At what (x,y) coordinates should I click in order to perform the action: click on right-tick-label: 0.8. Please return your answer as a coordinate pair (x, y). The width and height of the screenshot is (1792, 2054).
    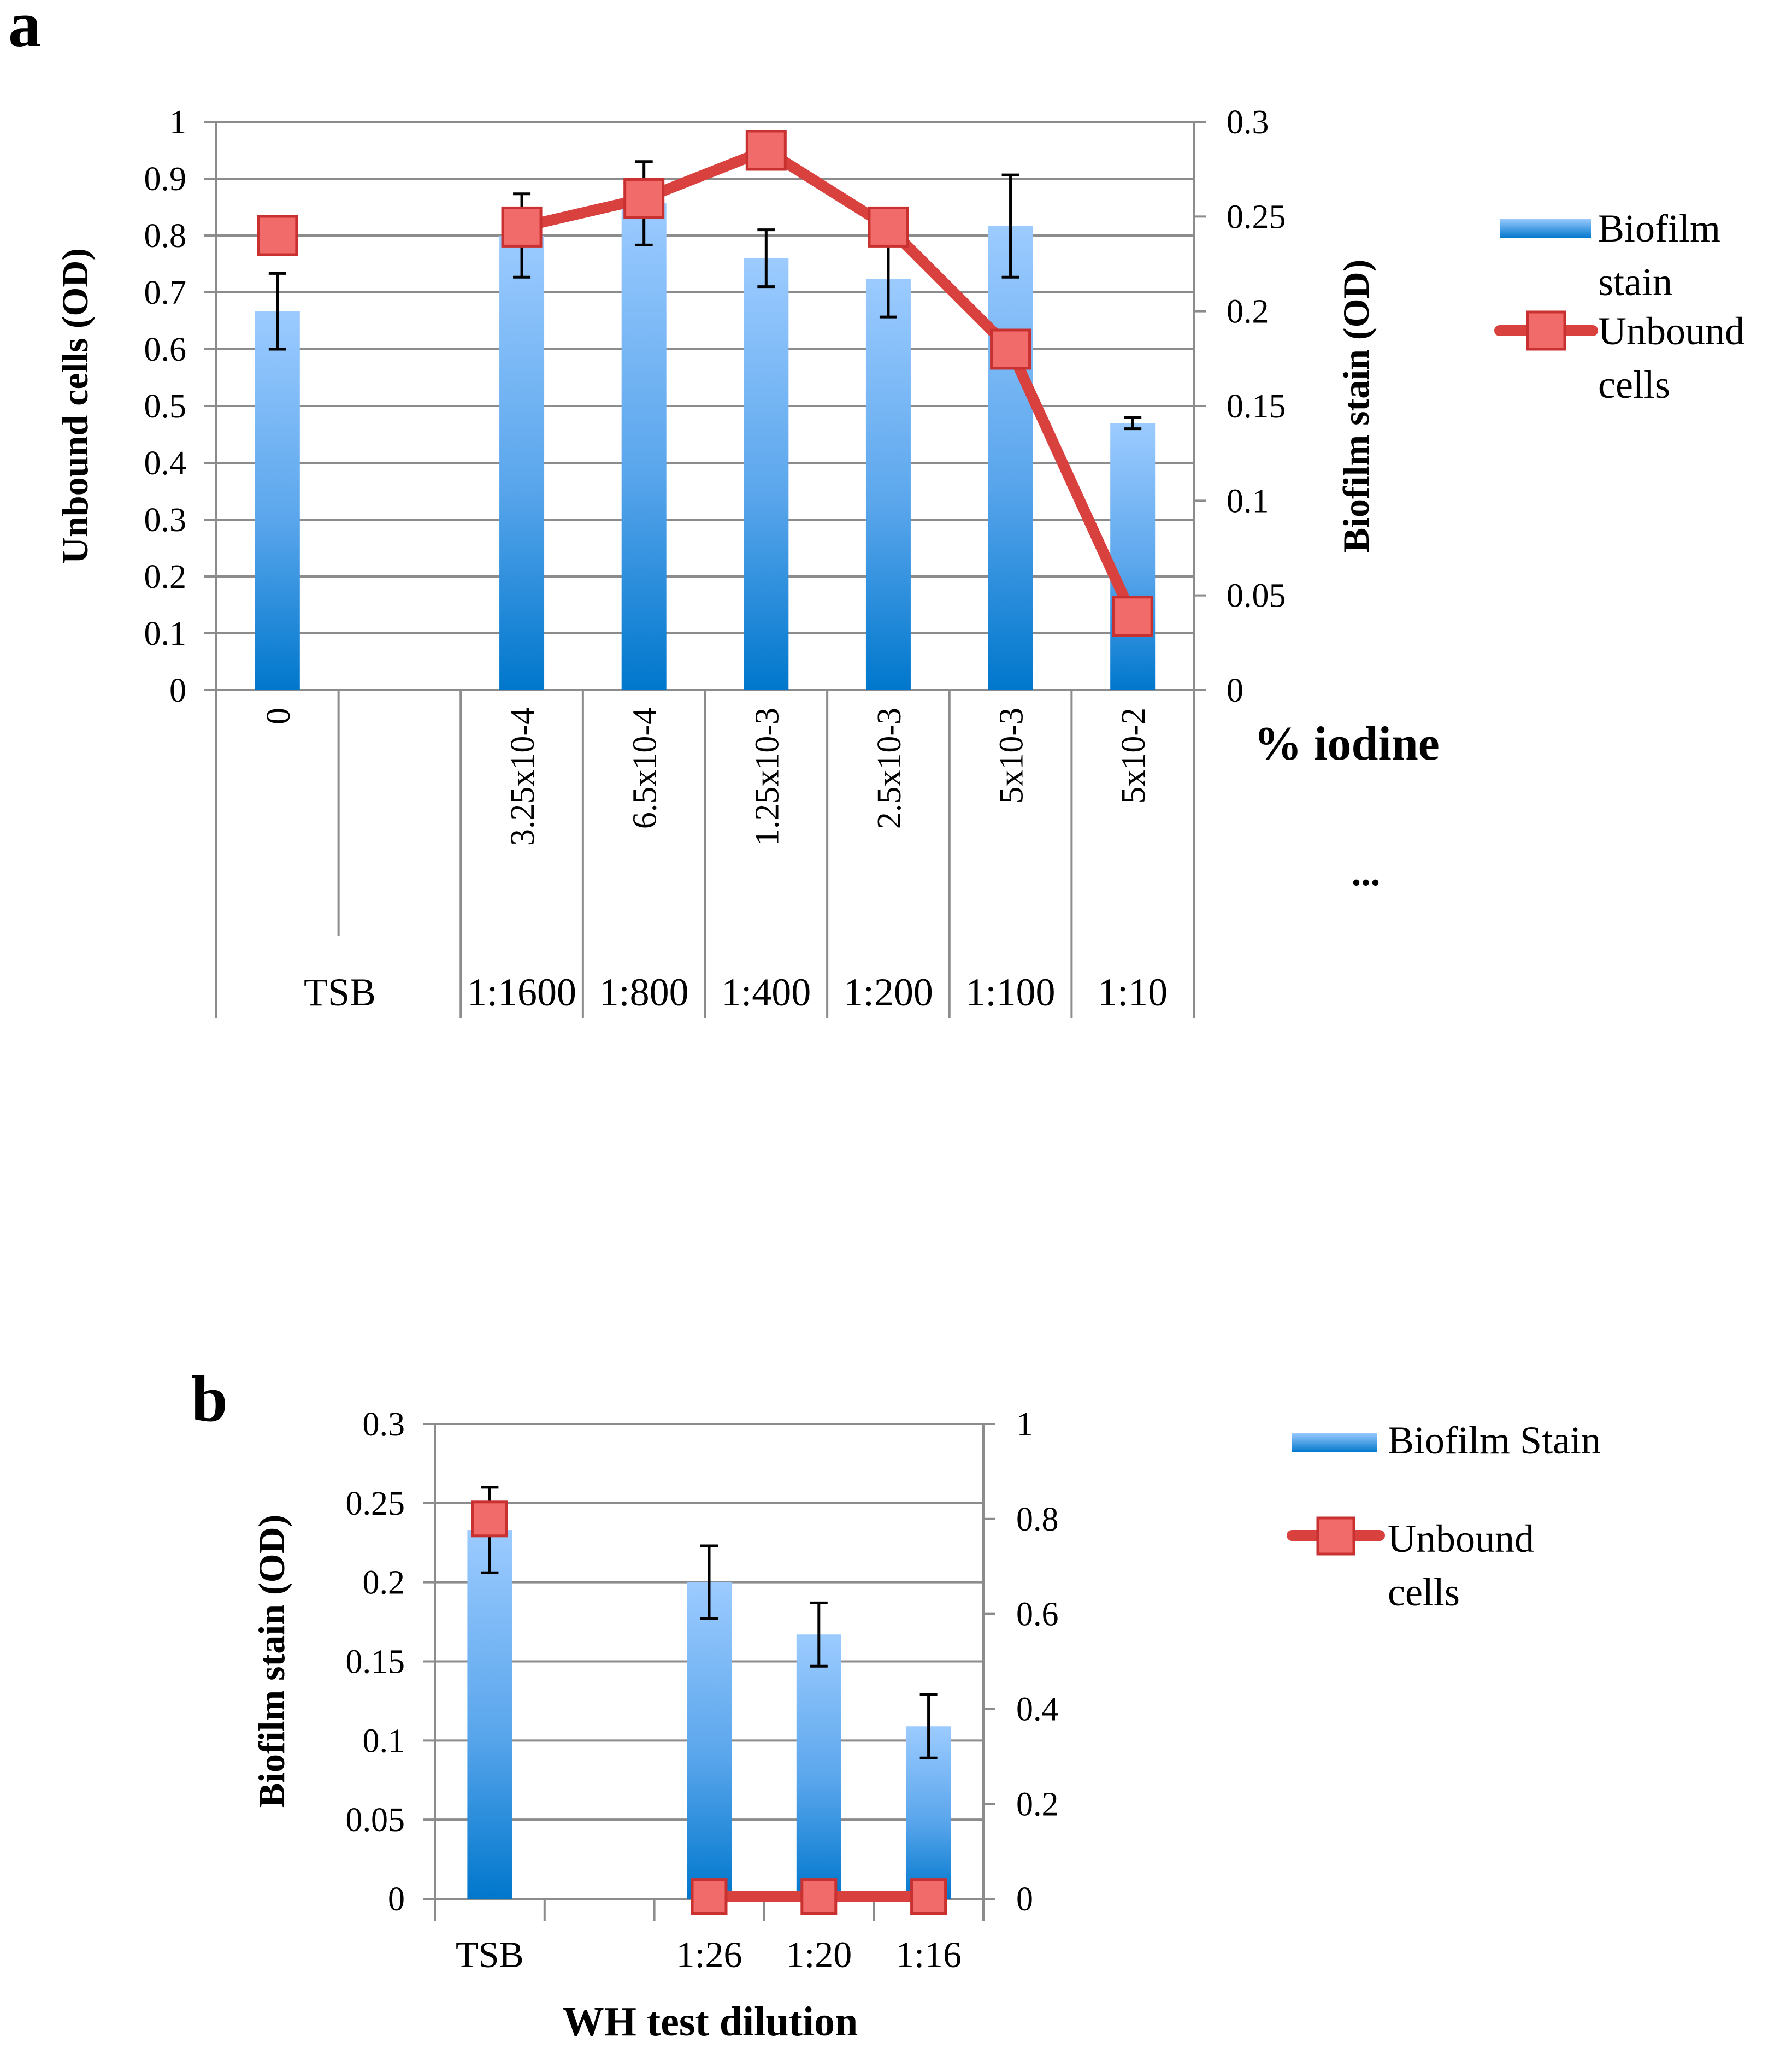
    Looking at the image, I should click on (1037, 1519).